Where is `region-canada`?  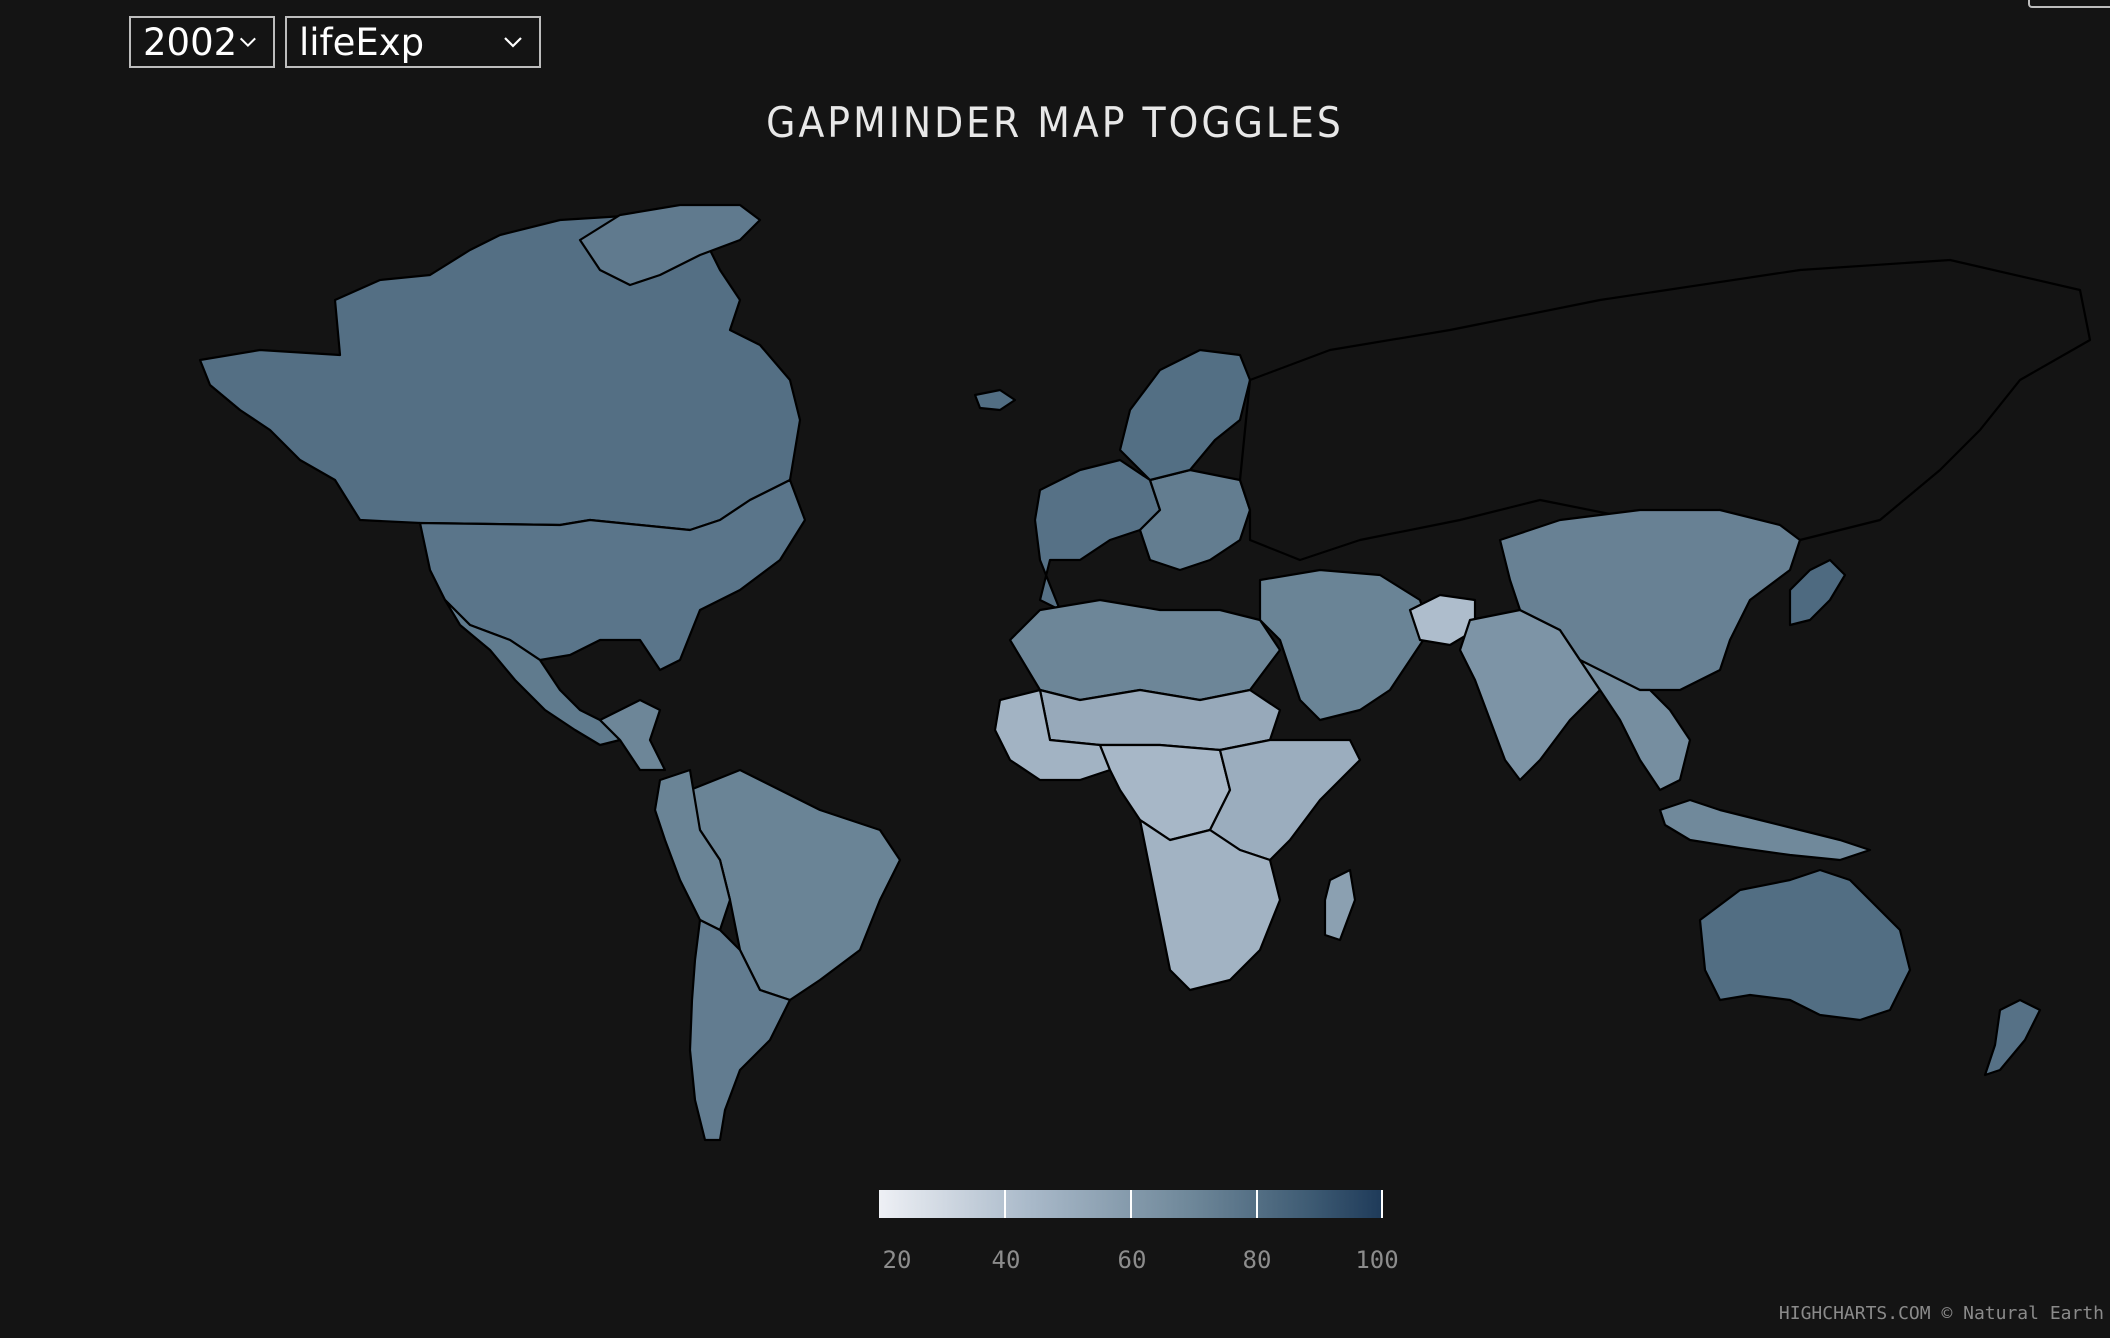
region-canada is located at coordinates (500, 372).